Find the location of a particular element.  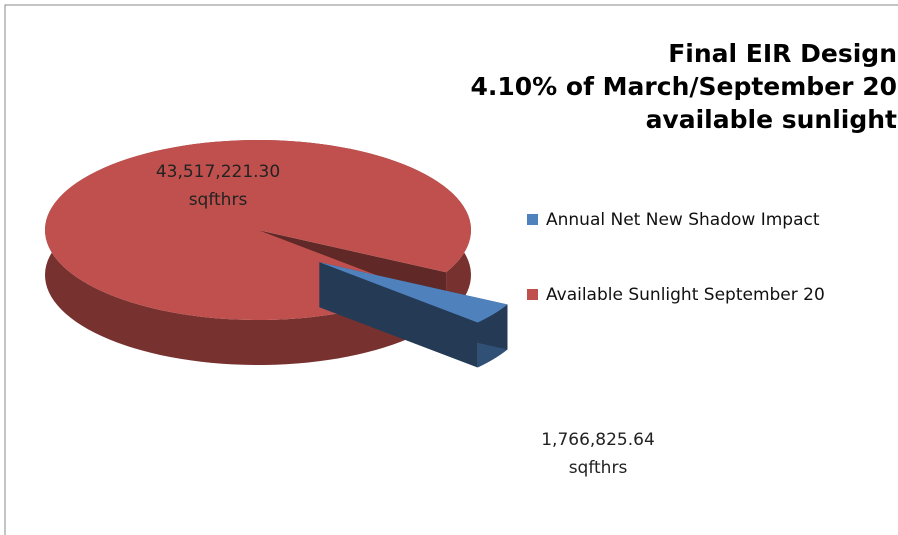

chart-title: available sunlight is located at coordinates (771, 119).